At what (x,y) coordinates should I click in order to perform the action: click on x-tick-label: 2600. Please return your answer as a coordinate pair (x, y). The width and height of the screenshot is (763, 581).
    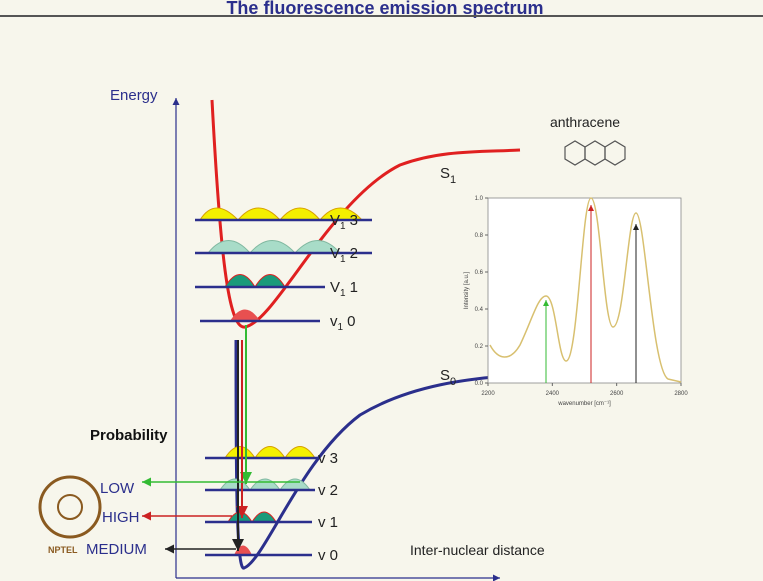
    Looking at the image, I should click on (617, 394).